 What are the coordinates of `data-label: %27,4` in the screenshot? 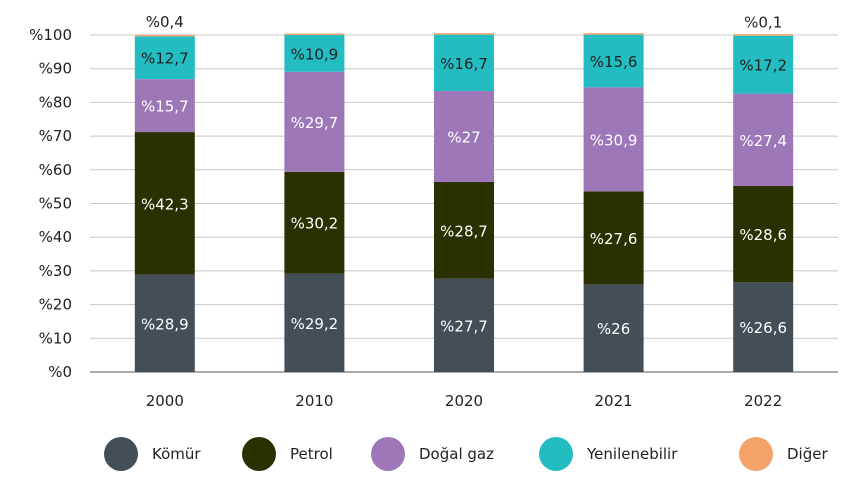 It's located at (763, 141).